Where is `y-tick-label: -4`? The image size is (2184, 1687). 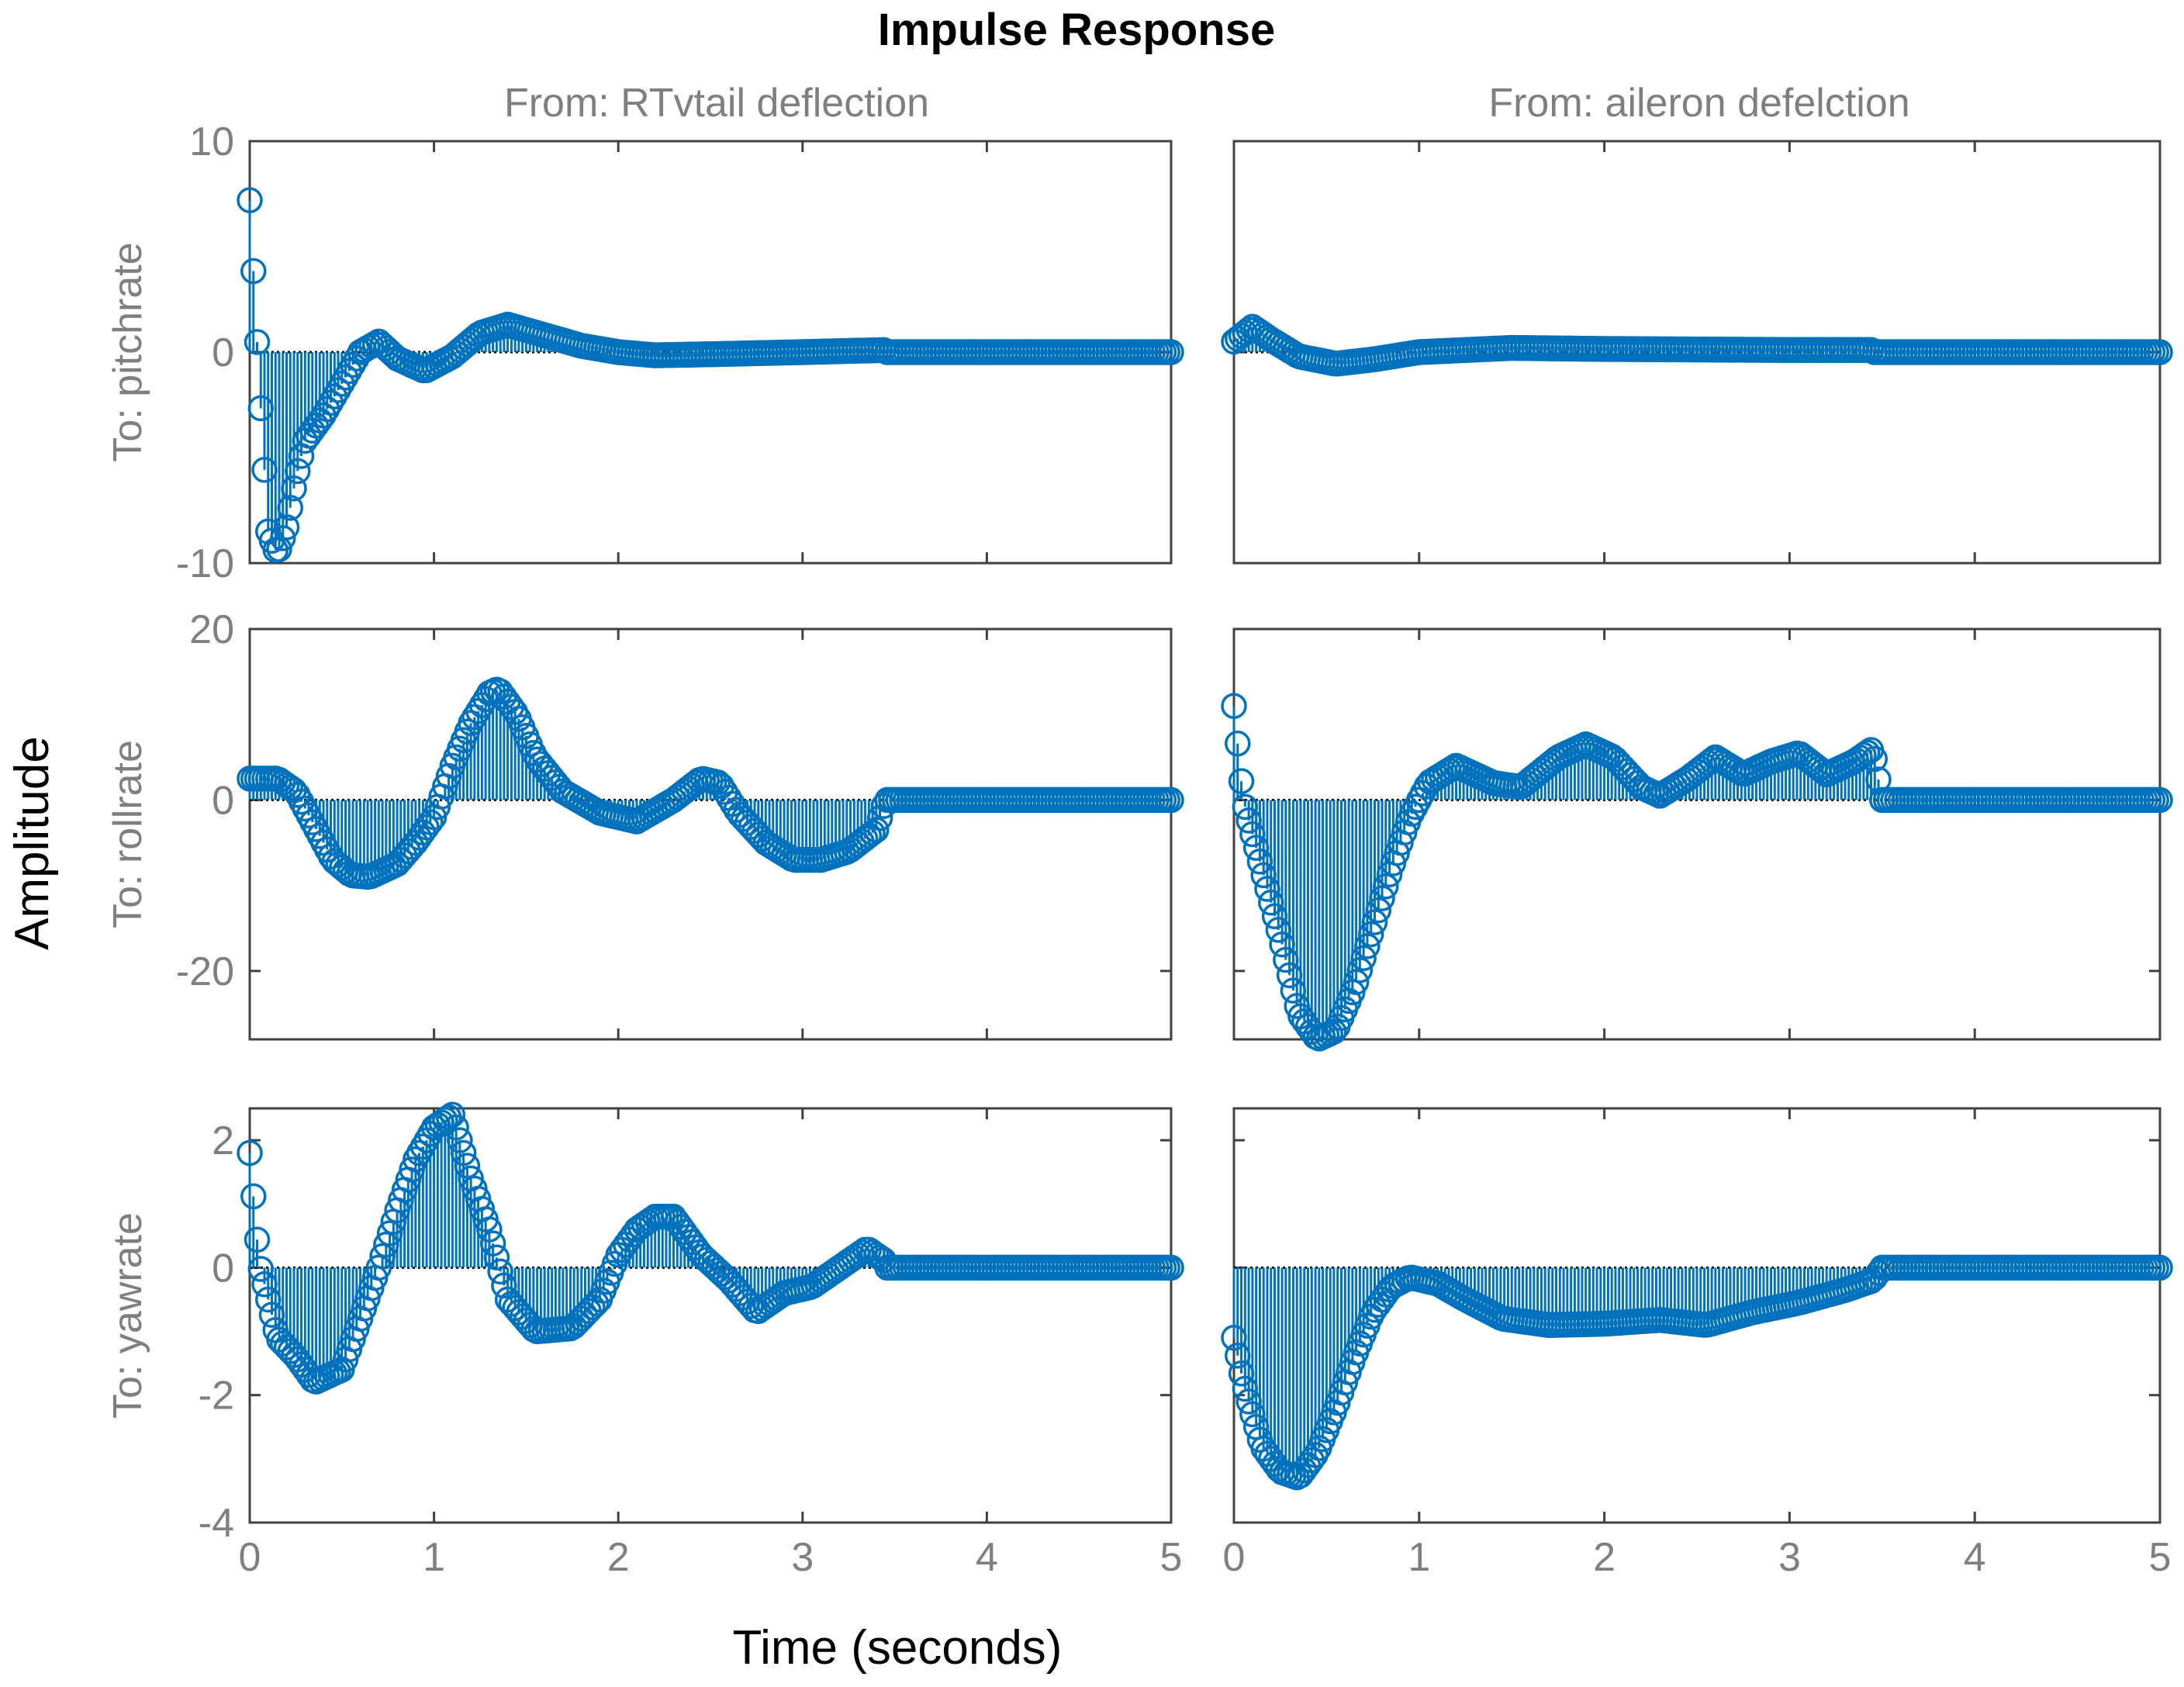
y-tick-label: -4 is located at coordinates (216, 1524).